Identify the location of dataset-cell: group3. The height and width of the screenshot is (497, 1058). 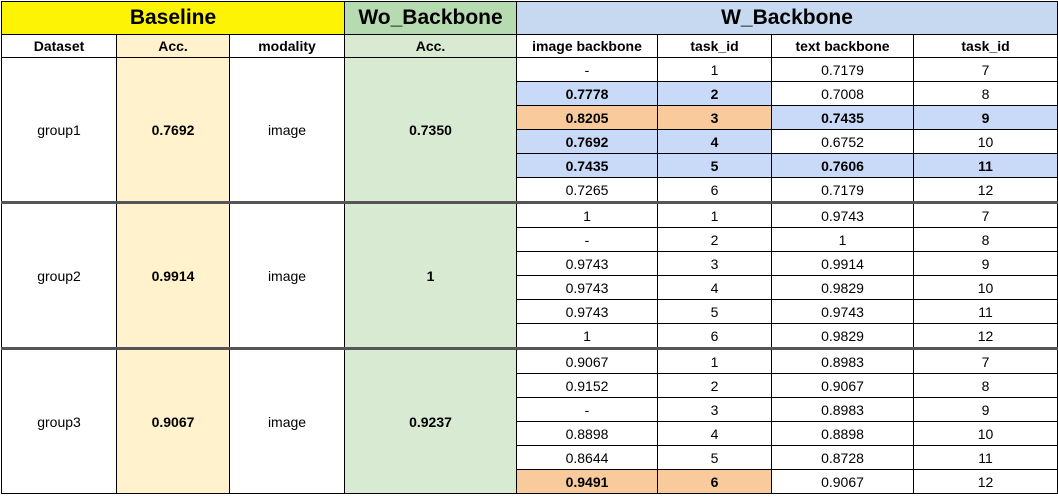
(59, 420).